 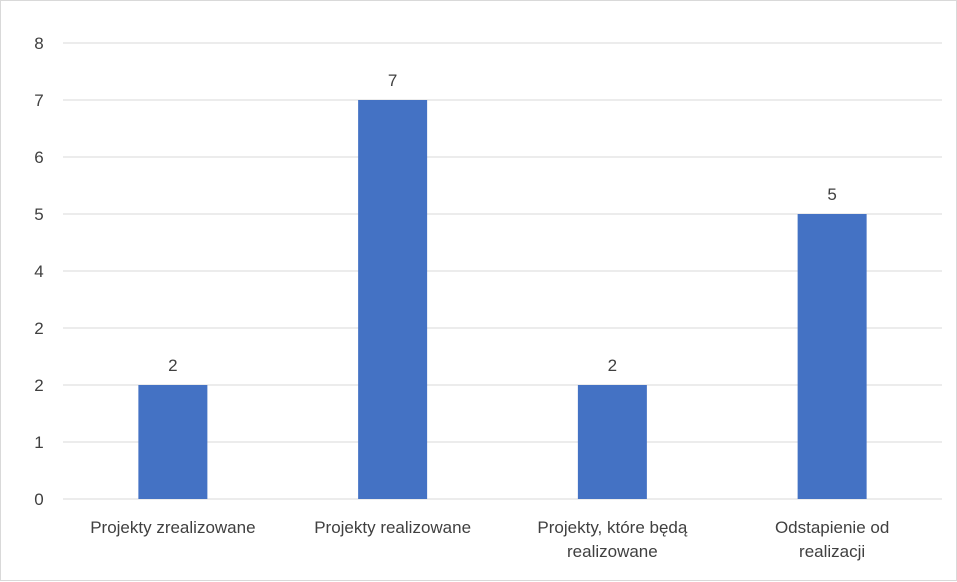 What do you see at coordinates (832, 527) in the screenshot?
I see `x-category-label-line: Odstapienie od` at bounding box center [832, 527].